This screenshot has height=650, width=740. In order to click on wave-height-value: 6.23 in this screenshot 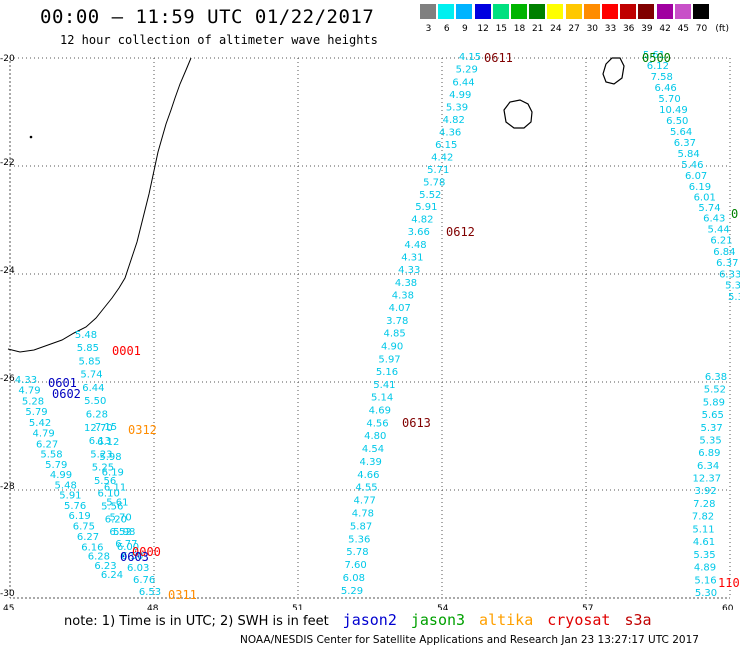, I will do `click(105, 566)`.